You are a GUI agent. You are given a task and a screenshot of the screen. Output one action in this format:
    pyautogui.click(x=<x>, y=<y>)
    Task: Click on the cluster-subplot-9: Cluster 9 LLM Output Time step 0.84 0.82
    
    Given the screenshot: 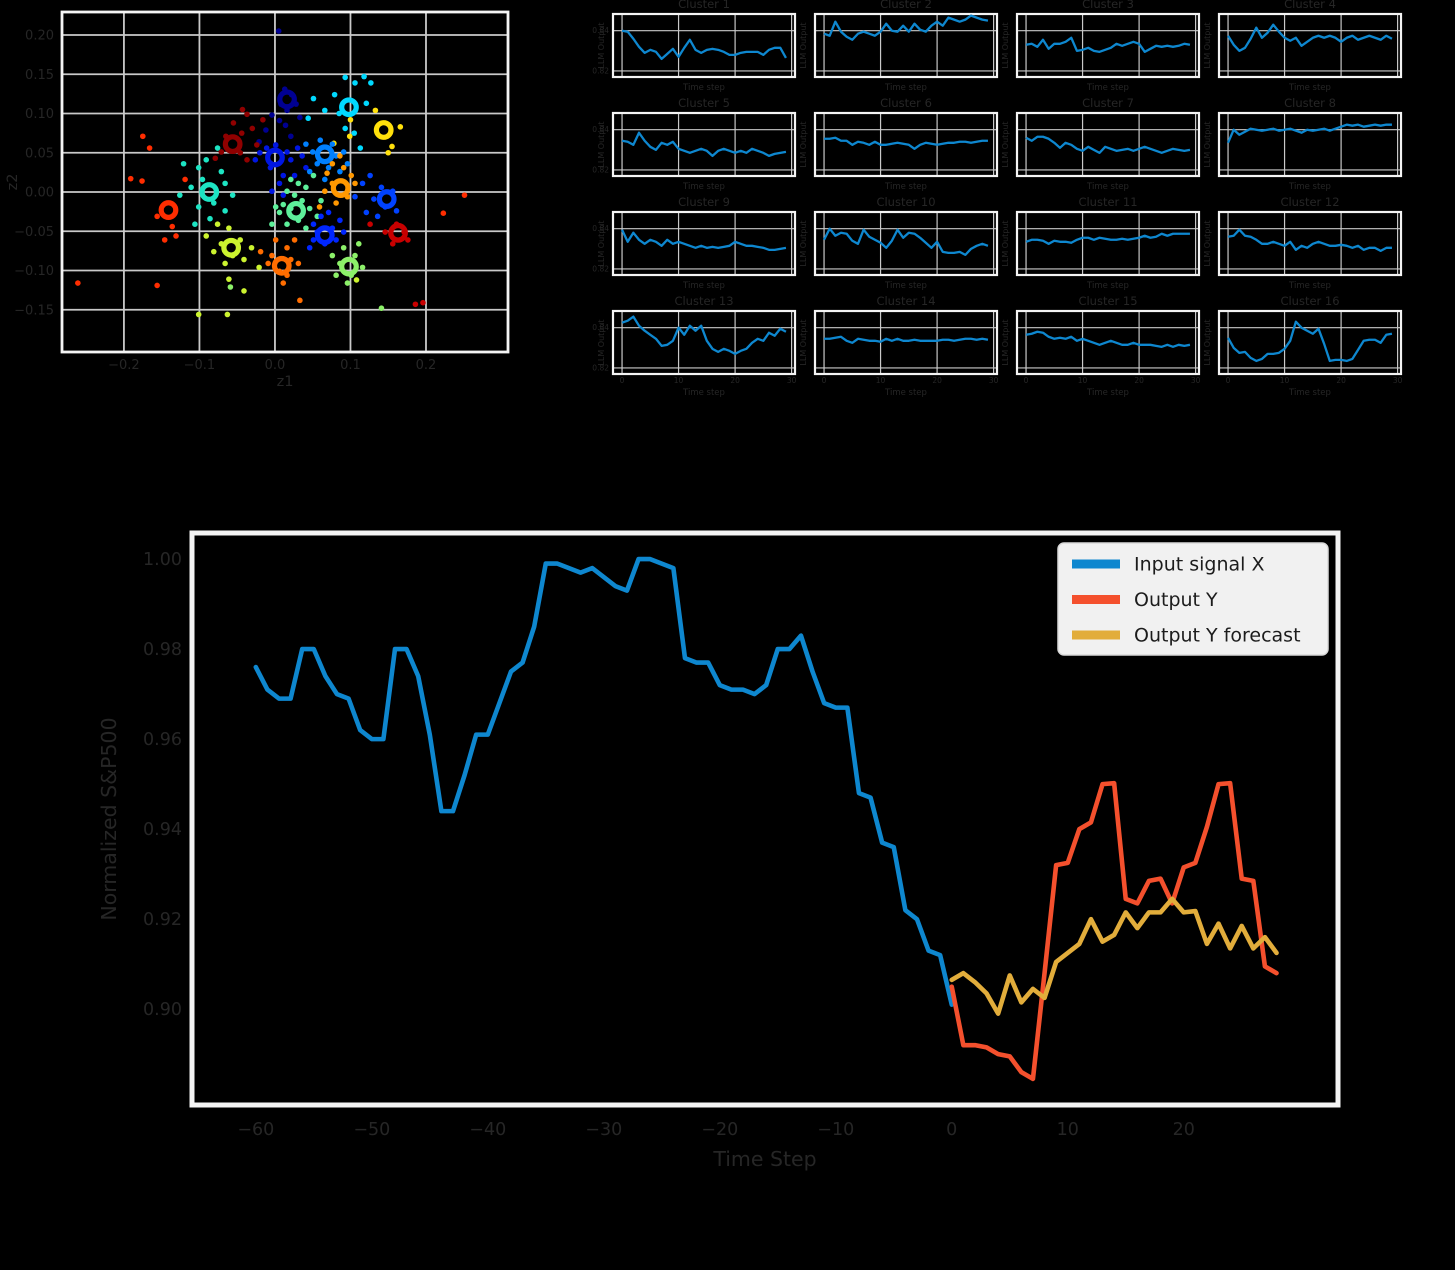 What is the action you would take?
    pyautogui.click(x=694, y=243)
    